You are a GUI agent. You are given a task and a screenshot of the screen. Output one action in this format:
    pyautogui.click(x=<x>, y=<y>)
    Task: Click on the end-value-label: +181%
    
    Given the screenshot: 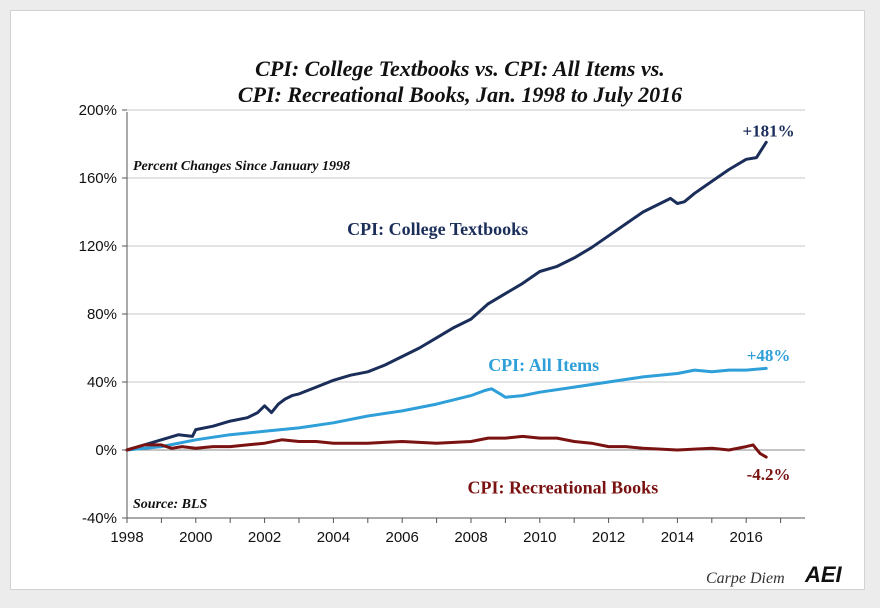 What is the action you would take?
    pyautogui.click(x=768, y=130)
    